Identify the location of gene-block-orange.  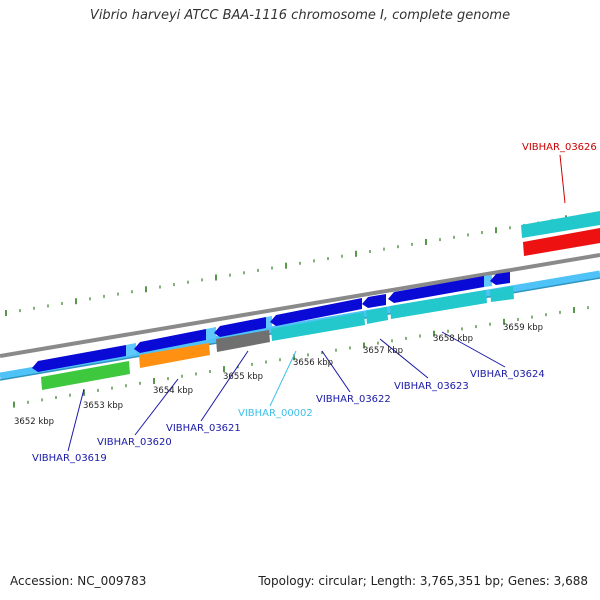
(174, 355).